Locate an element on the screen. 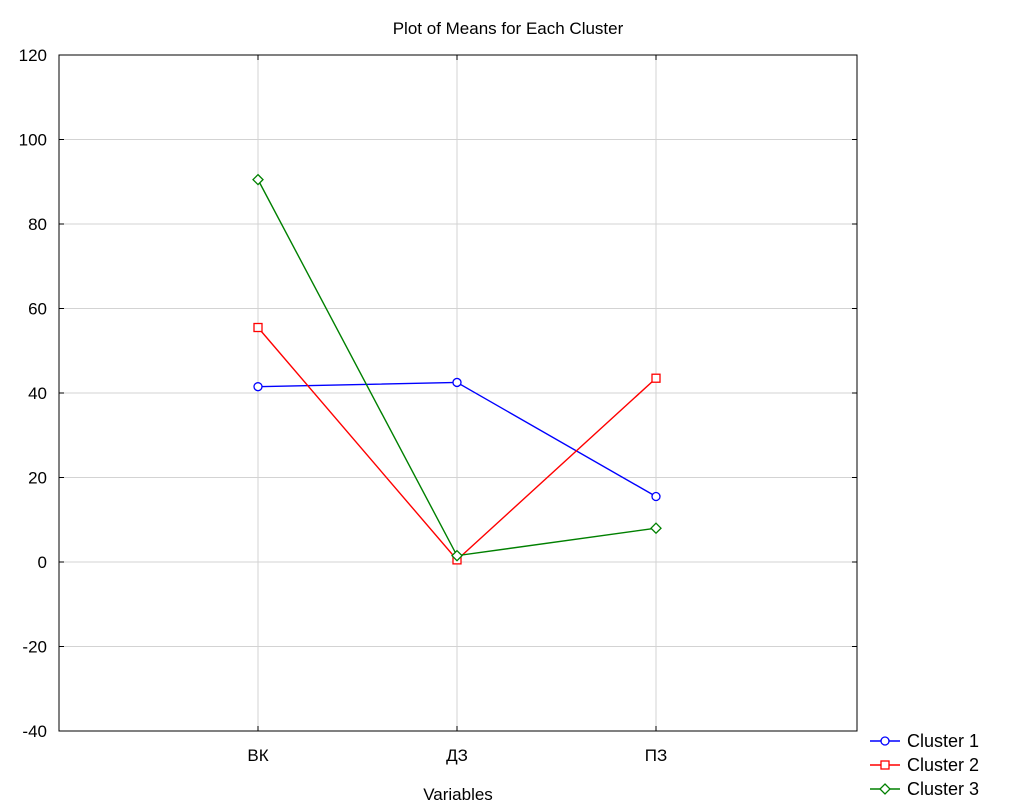 This screenshot has height=804, width=1009. legend-item-cluster-3: Cluster 3 is located at coordinates (924, 789).